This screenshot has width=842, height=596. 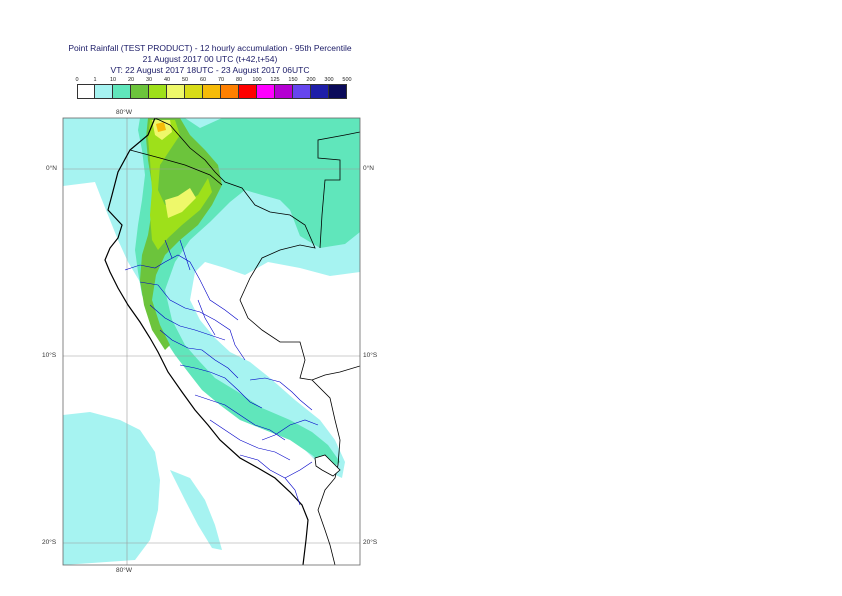 What do you see at coordinates (149, 80) in the screenshot?
I see `legend-tick-label: 30` at bounding box center [149, 80].